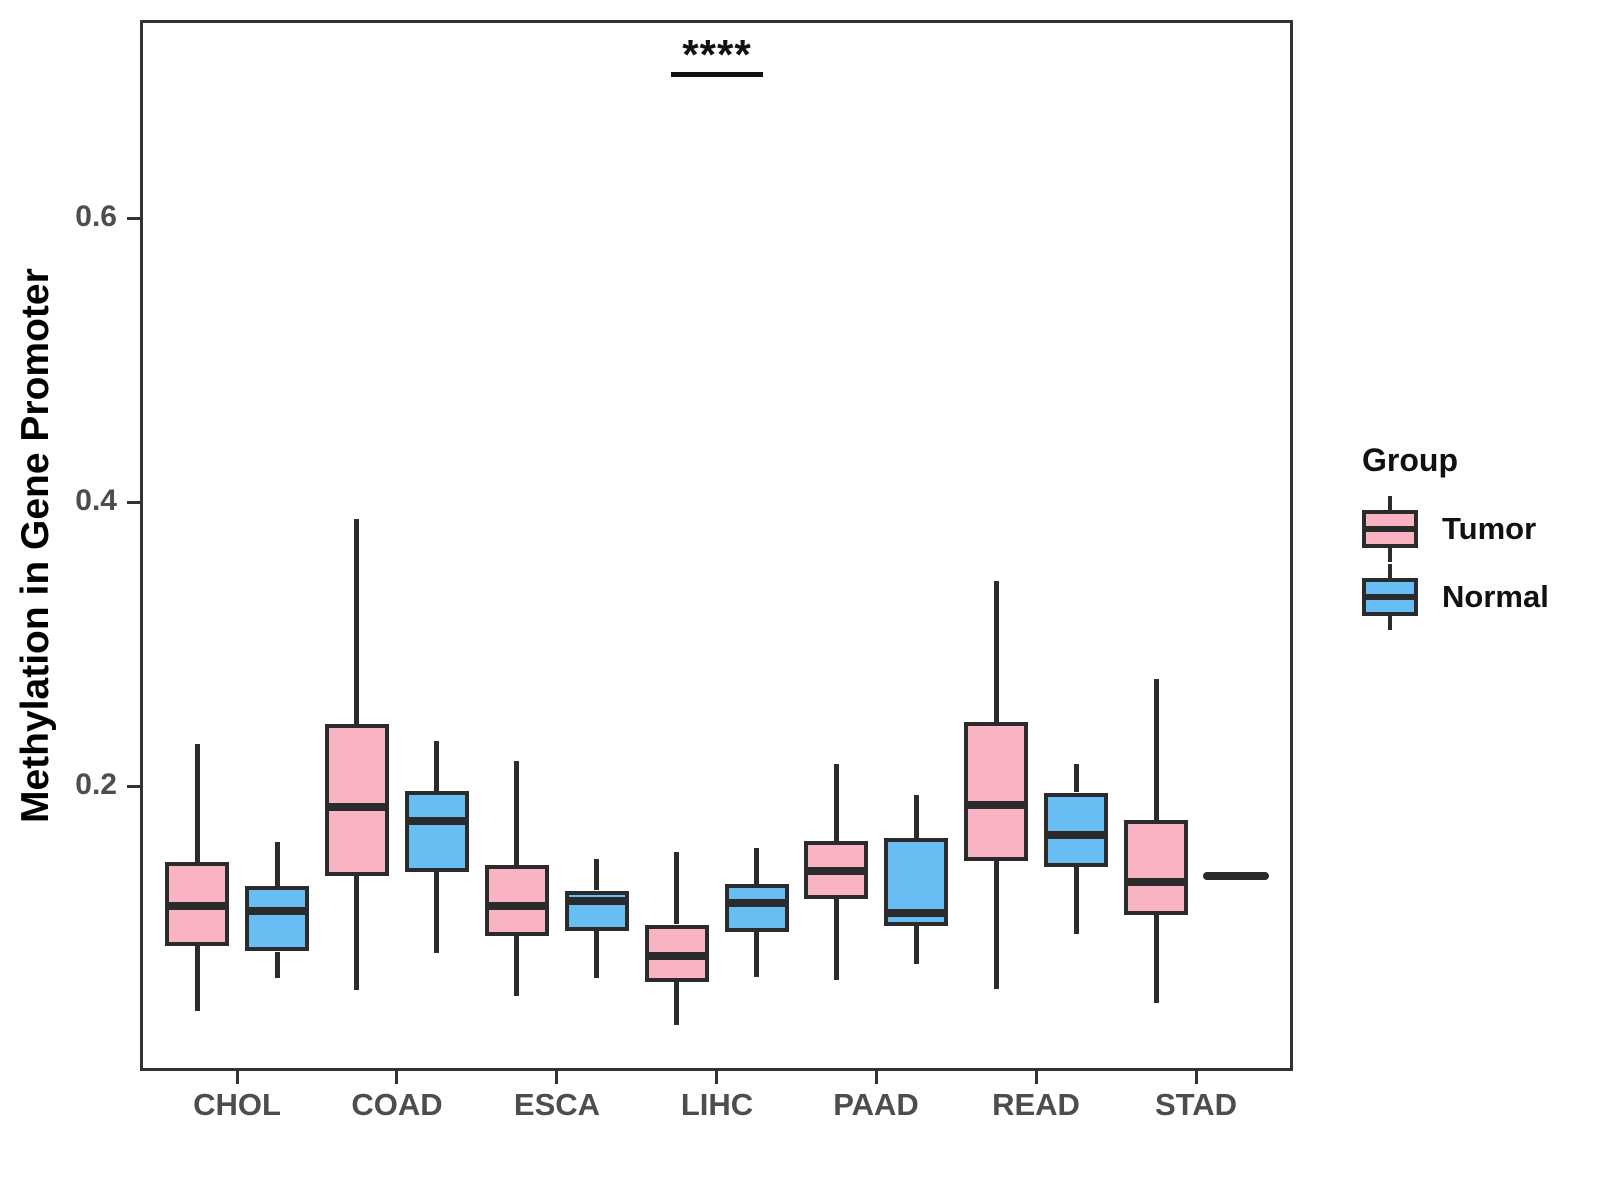 The height and width of the screenshot is (1200, 1600). What do you see at coordinates (197, 978) in the screenshot?
I see `whisker-lower-tumor-CHOL` at bounding box center [197, 978].